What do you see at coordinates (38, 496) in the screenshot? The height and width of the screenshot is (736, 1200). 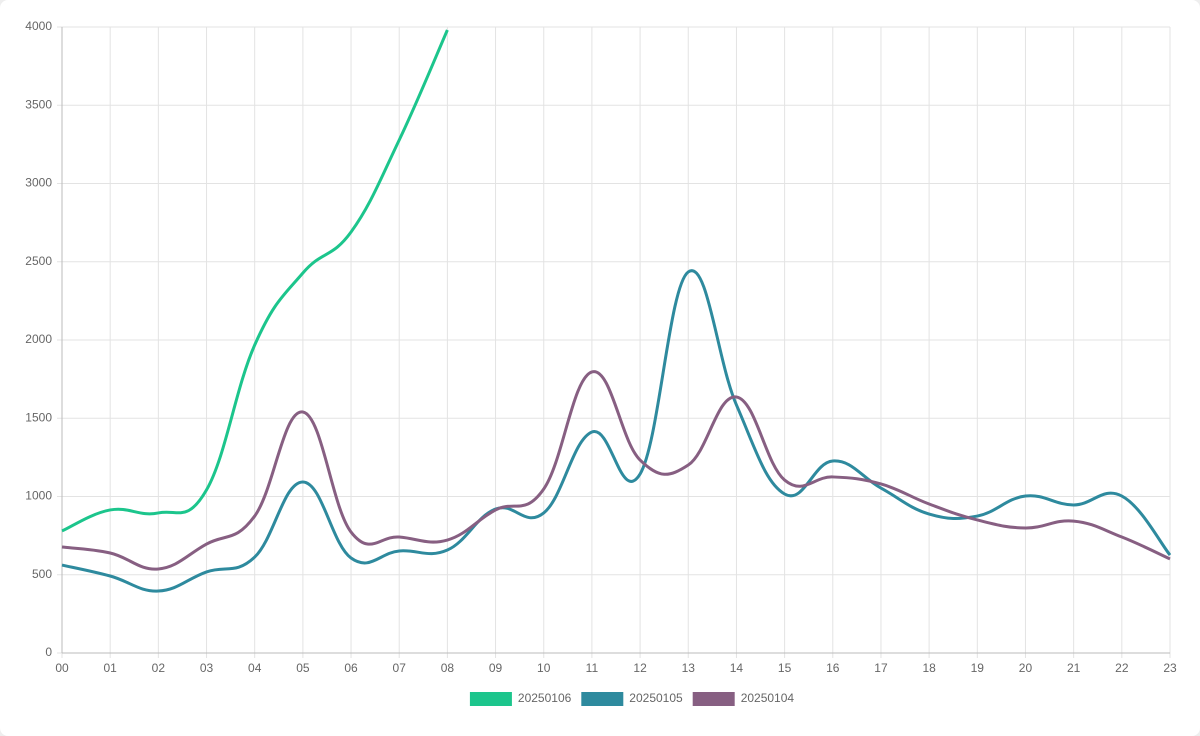 I see `y-tick-label: 1000` at bounding box center [38, 496].